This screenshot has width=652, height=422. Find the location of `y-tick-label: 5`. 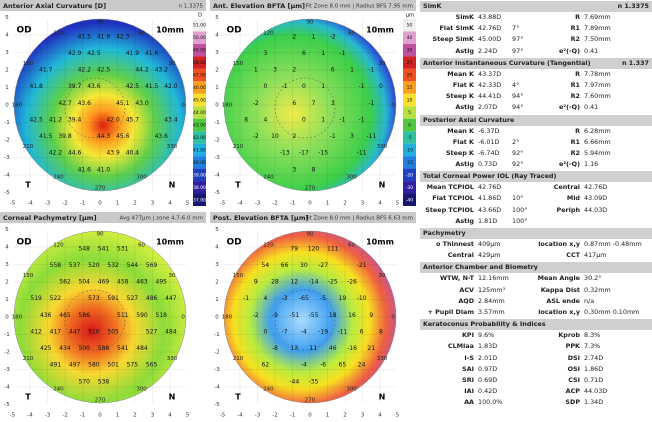

y-tick-label: 5 is located at coordinates (217, 230).